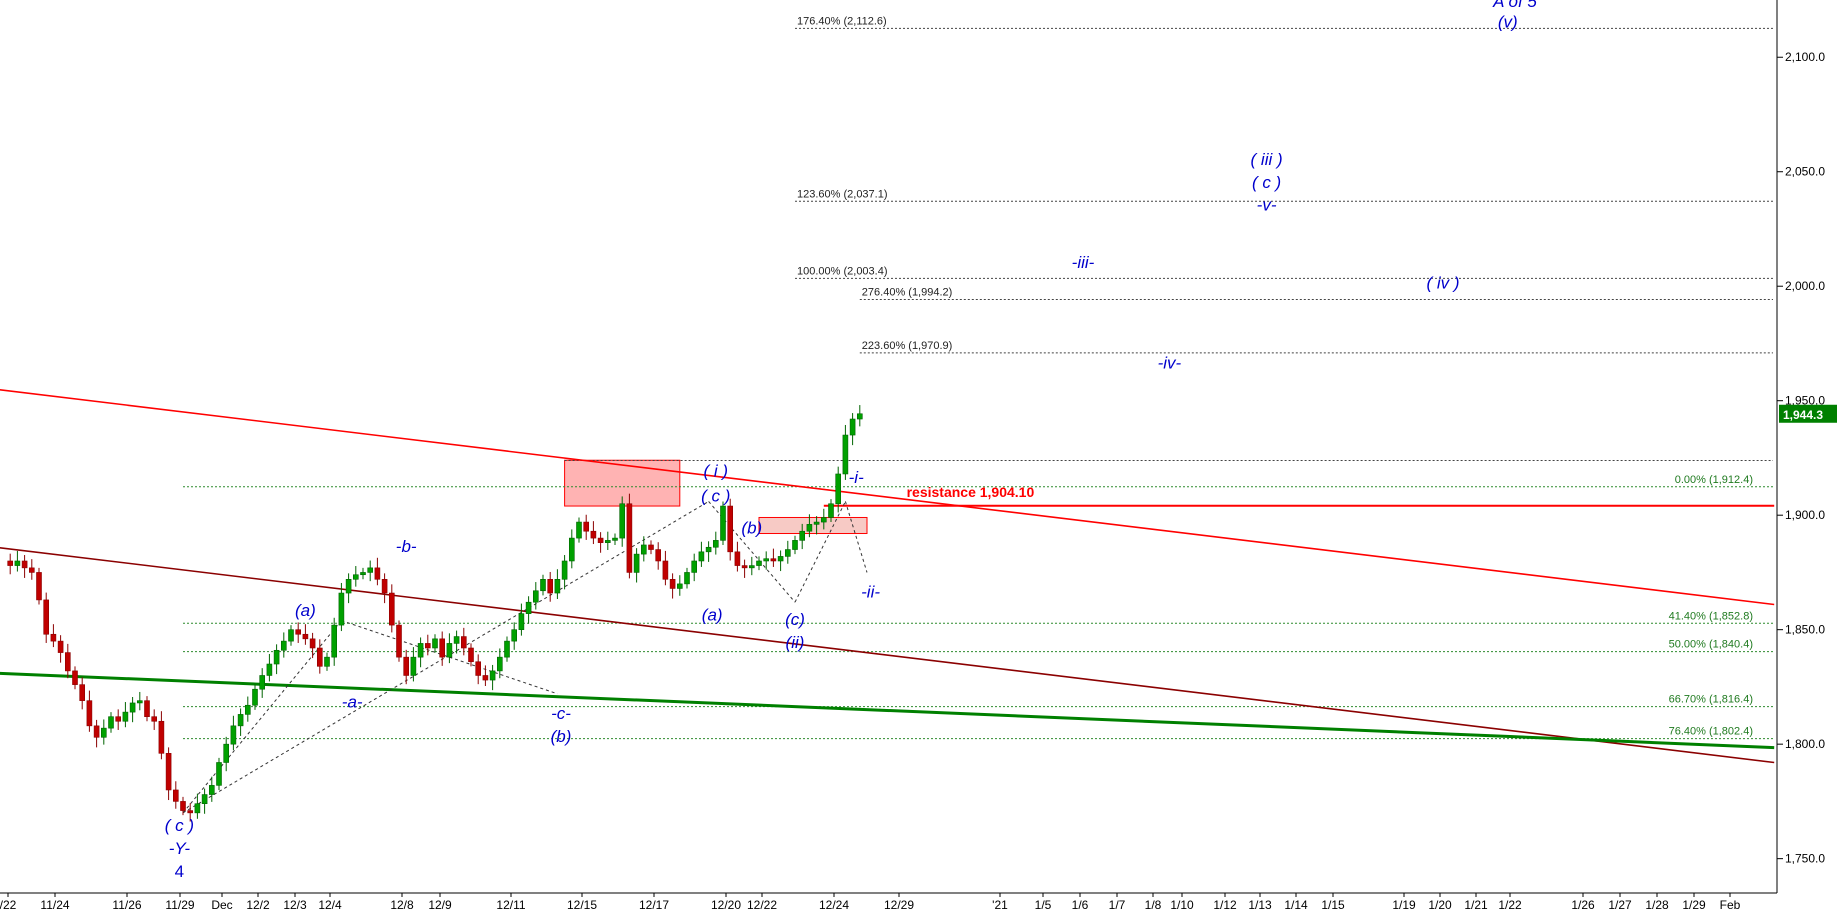 The width and height of the screenshot is (1839, 918). I want to click on x-tick-label: 1/22, so click(1510, 905).